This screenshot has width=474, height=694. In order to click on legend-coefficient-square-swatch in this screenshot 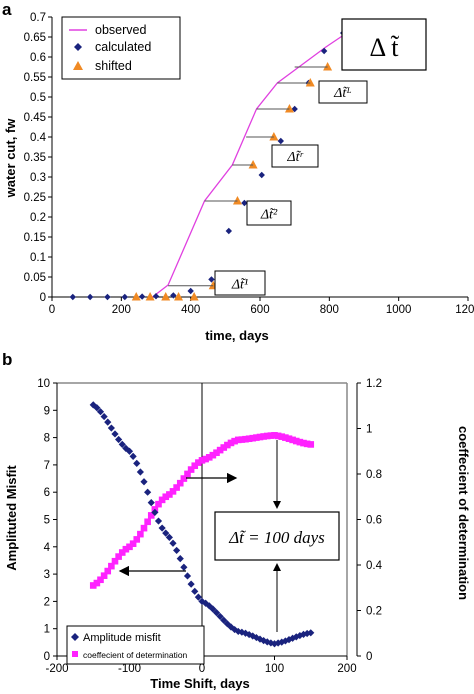, I will do `click(75, 654)`.